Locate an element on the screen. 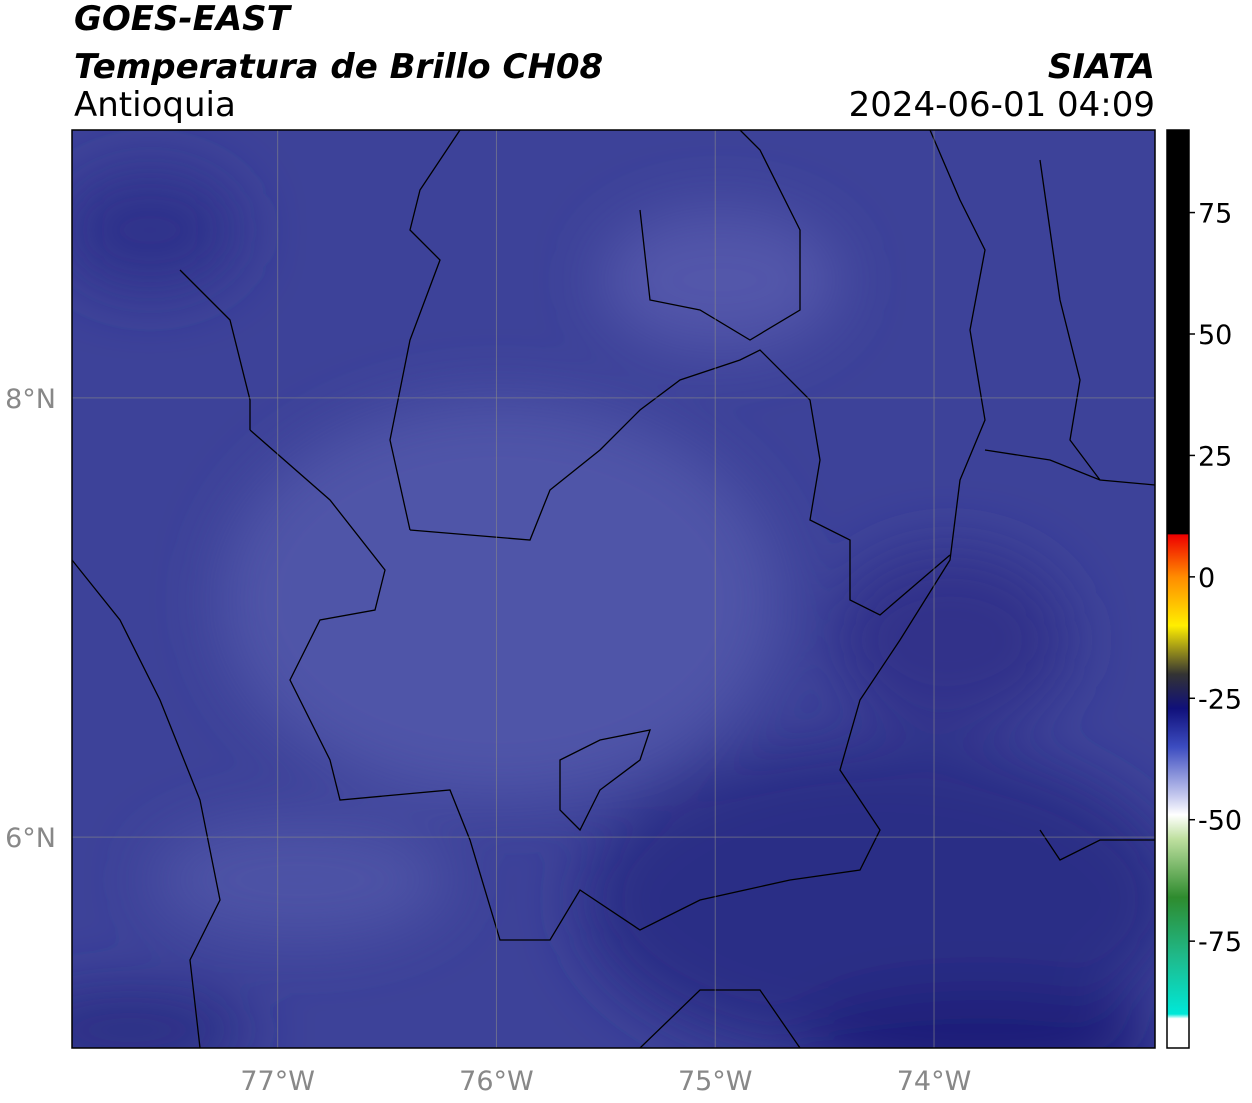  colorbar-tick-label: -75 is located at coordinates (1220, 942).